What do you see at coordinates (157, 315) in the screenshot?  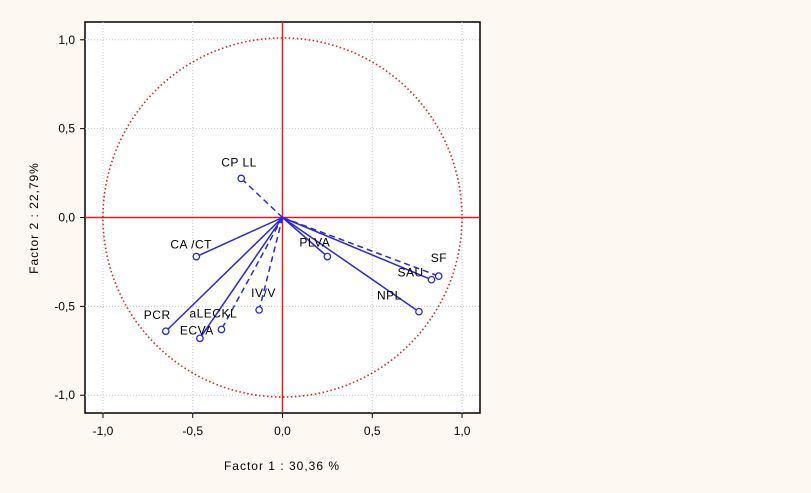 I see `vector-label: PCR` at bounding box center [157, 315].